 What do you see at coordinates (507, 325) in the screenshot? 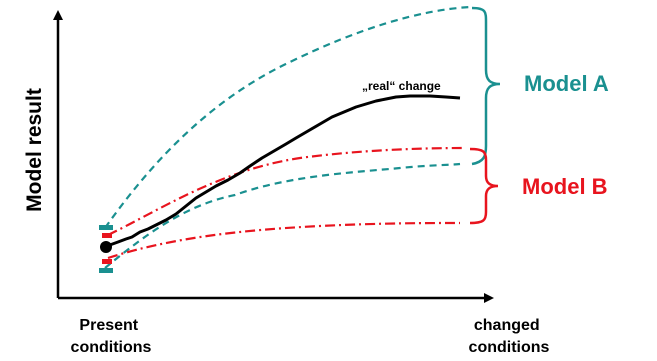
I see `x-axis-end-label-line1: changed` at bounding box center [507, 325].